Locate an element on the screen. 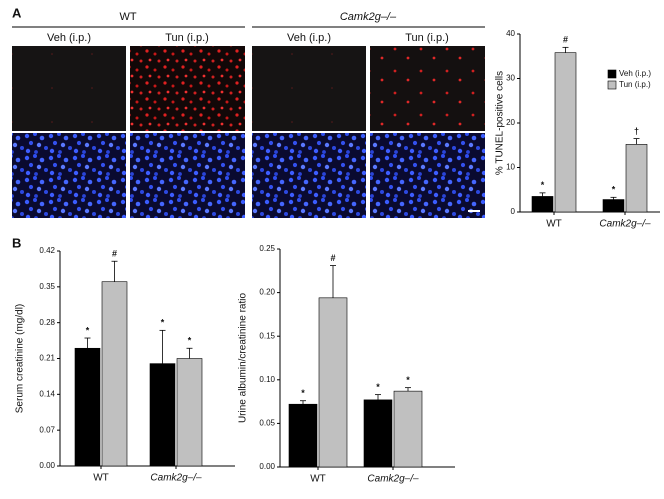  y-tick-label: 0.25 is located at coordinates (267, 248).